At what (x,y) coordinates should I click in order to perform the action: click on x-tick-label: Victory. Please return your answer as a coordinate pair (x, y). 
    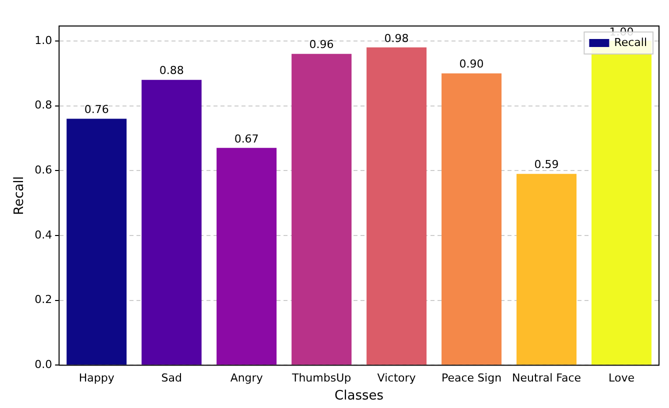
    Looking at the image, I should click on (396, 378).